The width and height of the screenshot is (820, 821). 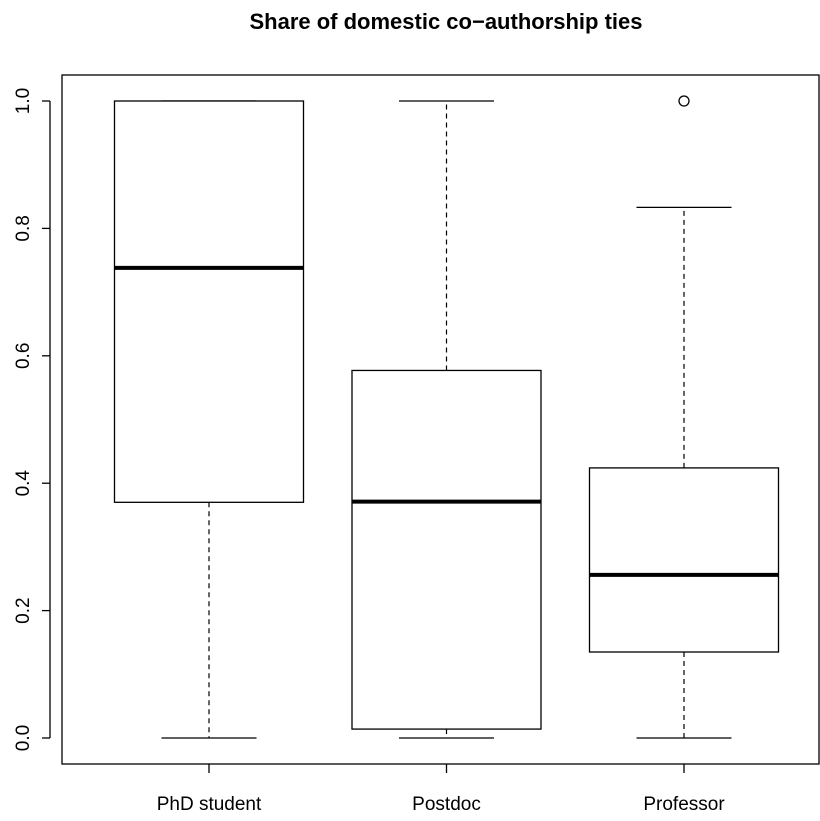 I want to click on x-tick-label: PhD student, so click(x=209, y=804).